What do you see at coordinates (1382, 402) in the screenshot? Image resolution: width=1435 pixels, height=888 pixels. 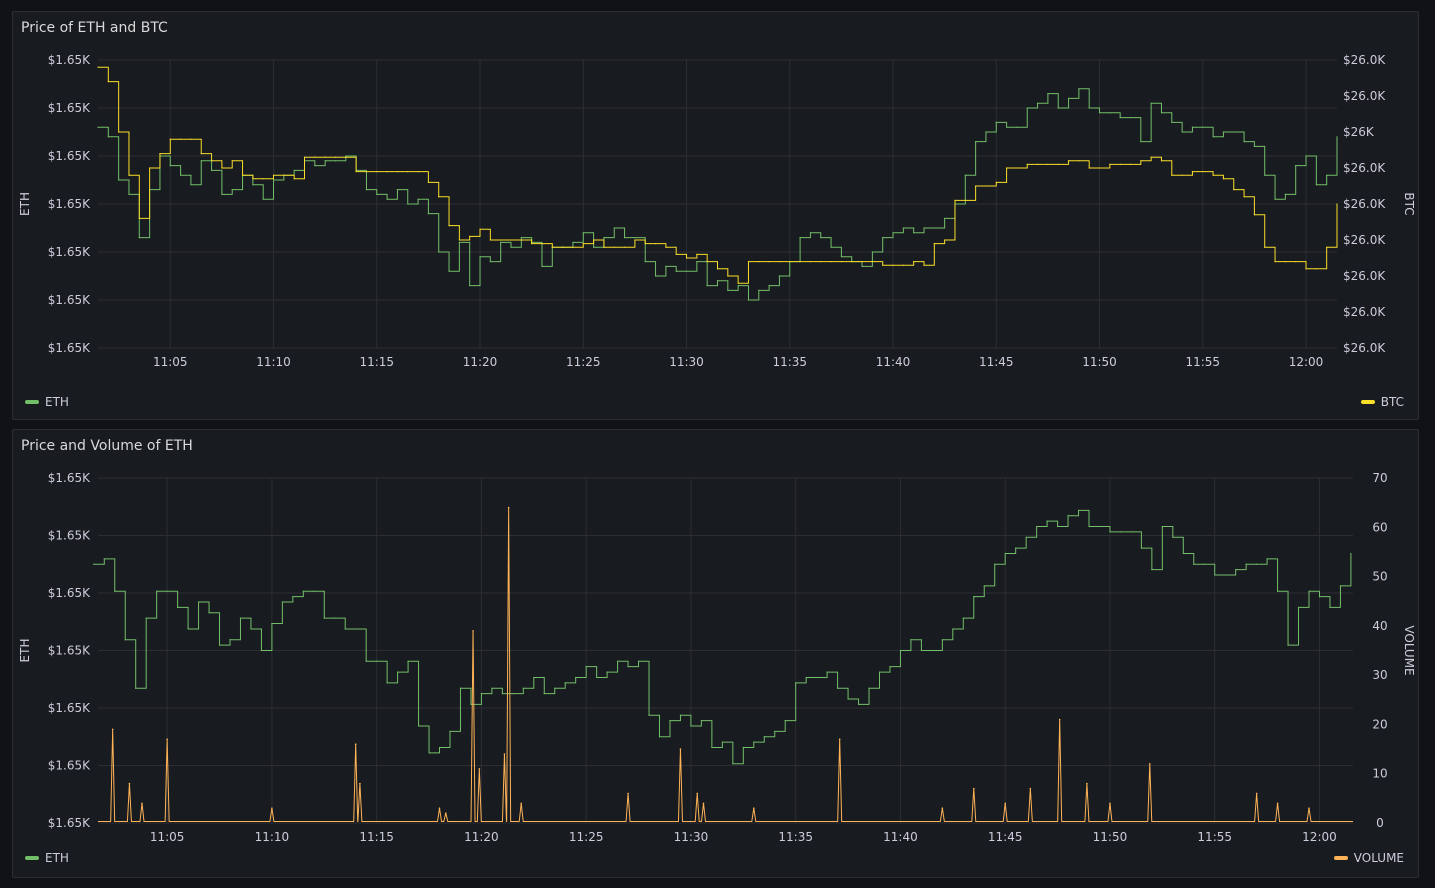 I see `legend-item-btc: BTC` at bounding box center [1382, 402].